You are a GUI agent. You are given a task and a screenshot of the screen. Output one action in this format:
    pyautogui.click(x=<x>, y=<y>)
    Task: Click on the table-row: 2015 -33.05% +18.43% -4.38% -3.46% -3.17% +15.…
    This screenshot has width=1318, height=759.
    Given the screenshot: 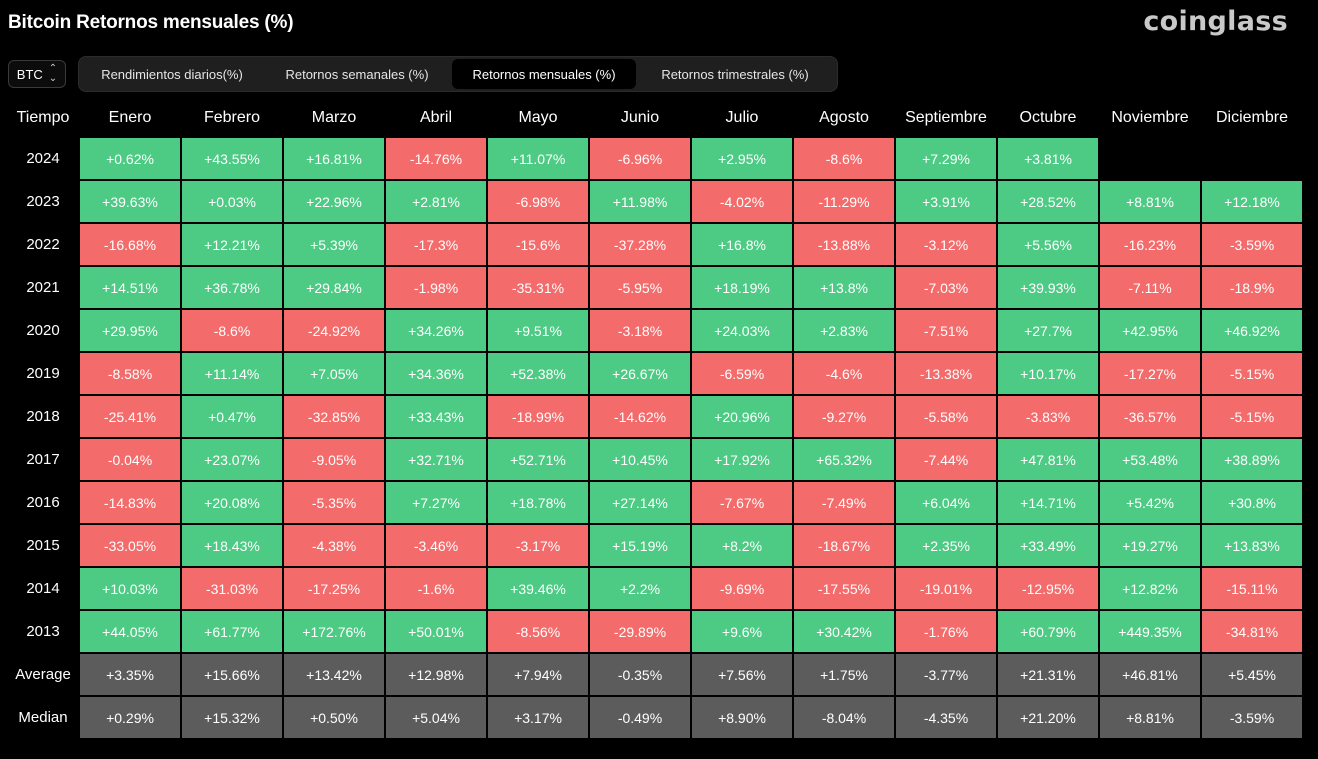 What is the action you would take?
    pyautogui.click(x=655, y=545)
    